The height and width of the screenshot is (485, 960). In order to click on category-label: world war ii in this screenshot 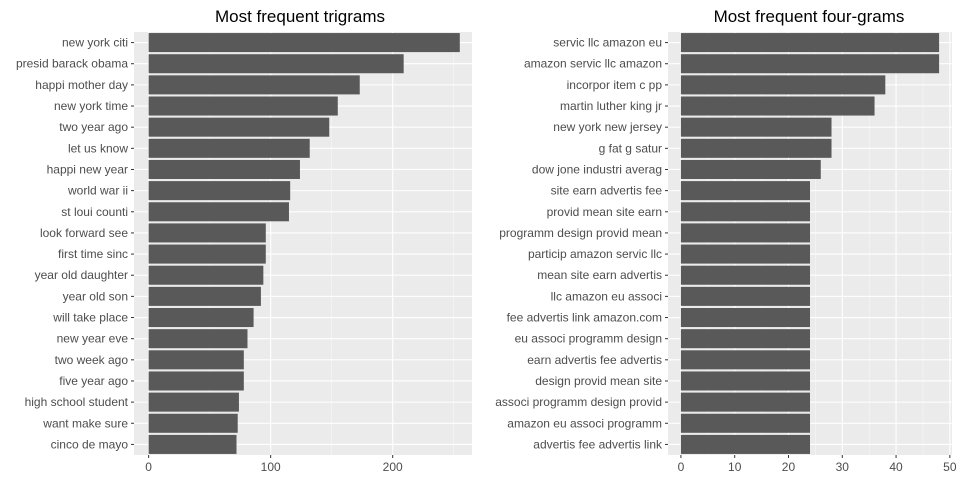, I will do `click(97, 191)`.